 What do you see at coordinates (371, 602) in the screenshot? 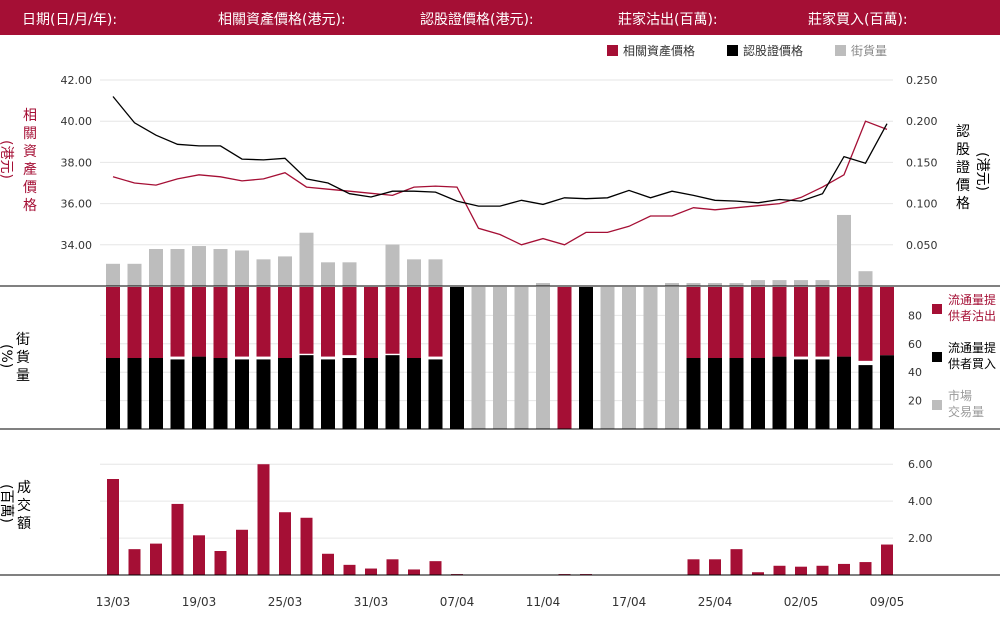
I see `x-tick-label: 31/03` at bounding box center [371, 602].